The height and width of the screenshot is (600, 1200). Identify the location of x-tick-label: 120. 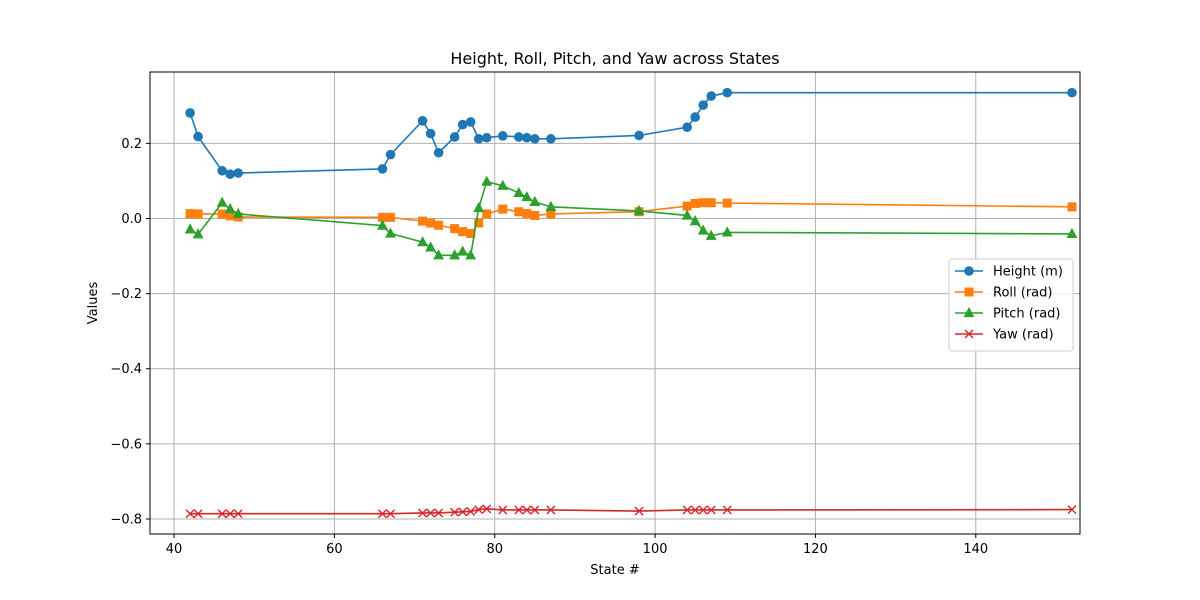
(815, 549).